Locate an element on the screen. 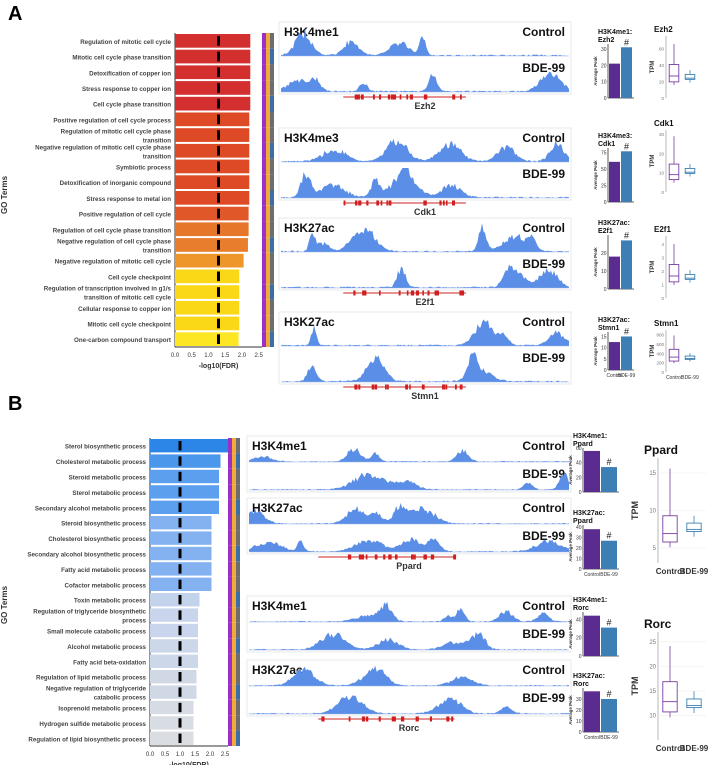 This screenshot has width=720, height=765. tpm-x-tick: Control is located at coordinates (670, 748).